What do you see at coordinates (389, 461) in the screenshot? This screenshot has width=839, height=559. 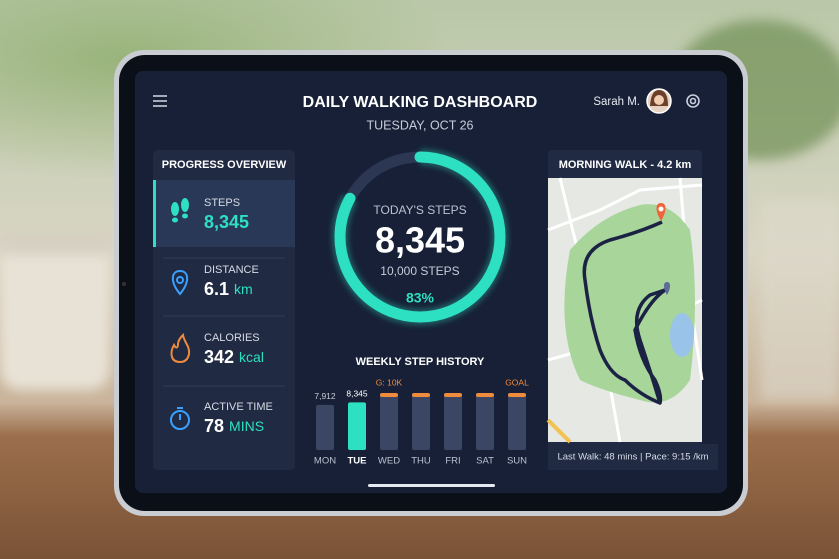 I see `day-label: WED` at bounding box center [389, 461].